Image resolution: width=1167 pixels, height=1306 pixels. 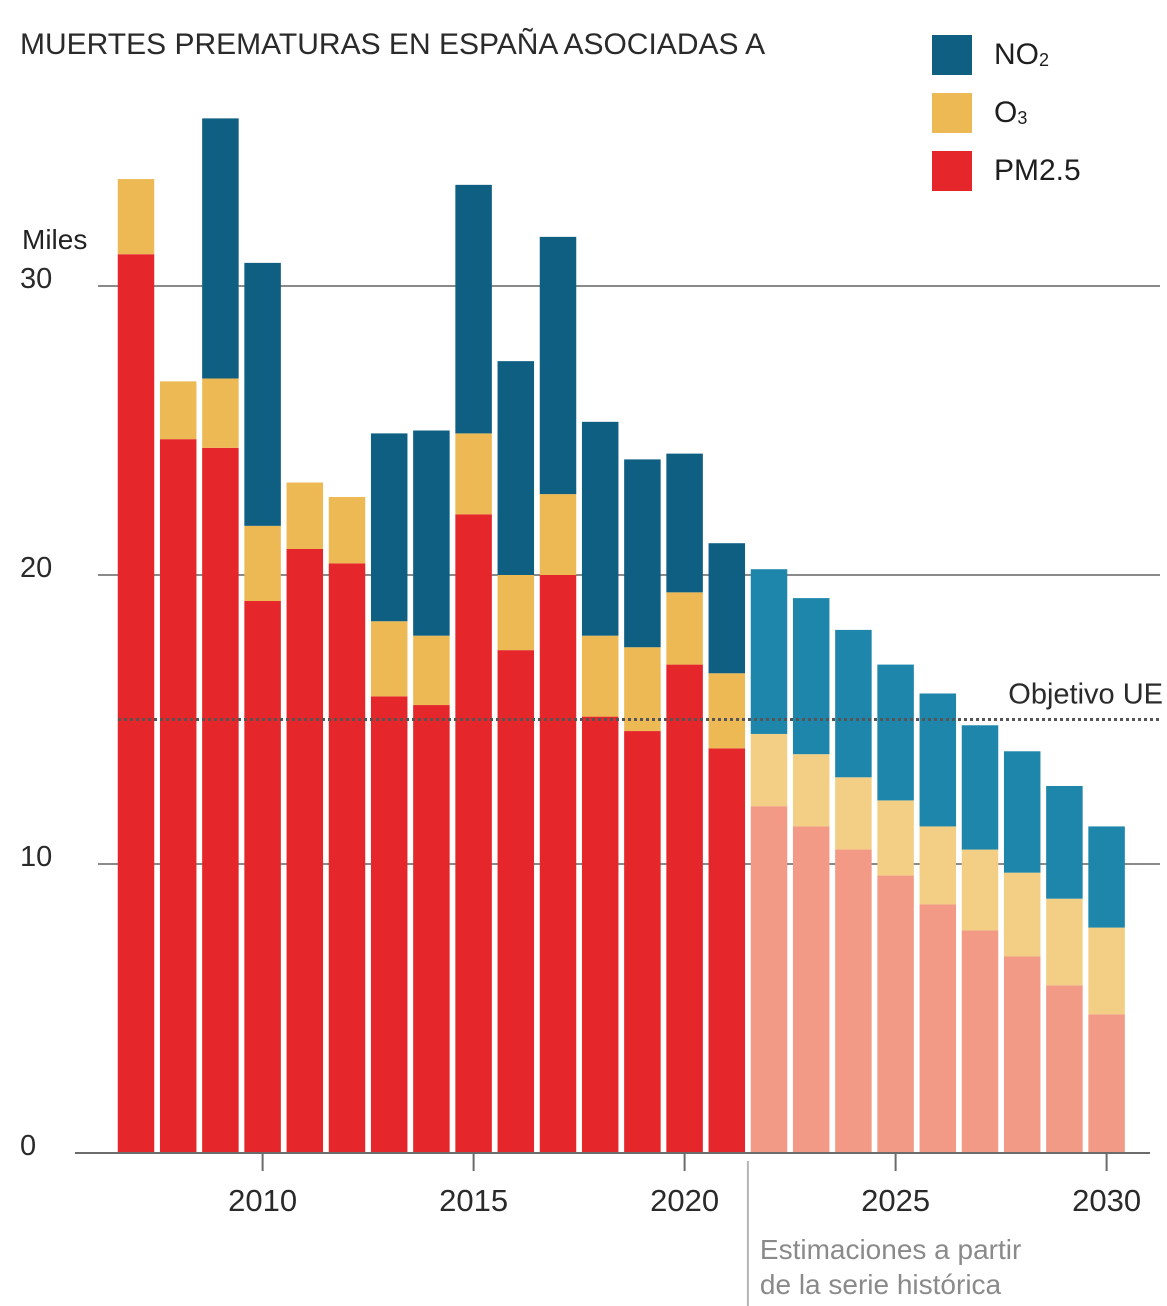 I want to click on x-tick-label: 2020, so click(x=684, y=1200).